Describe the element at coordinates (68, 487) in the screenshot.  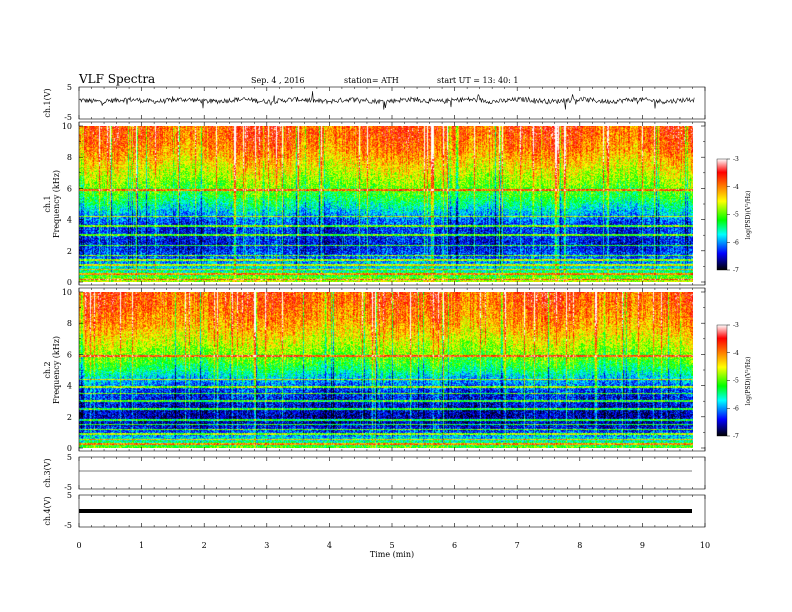
I see `ch3-wave-ytick-bottom: -5` at that location.